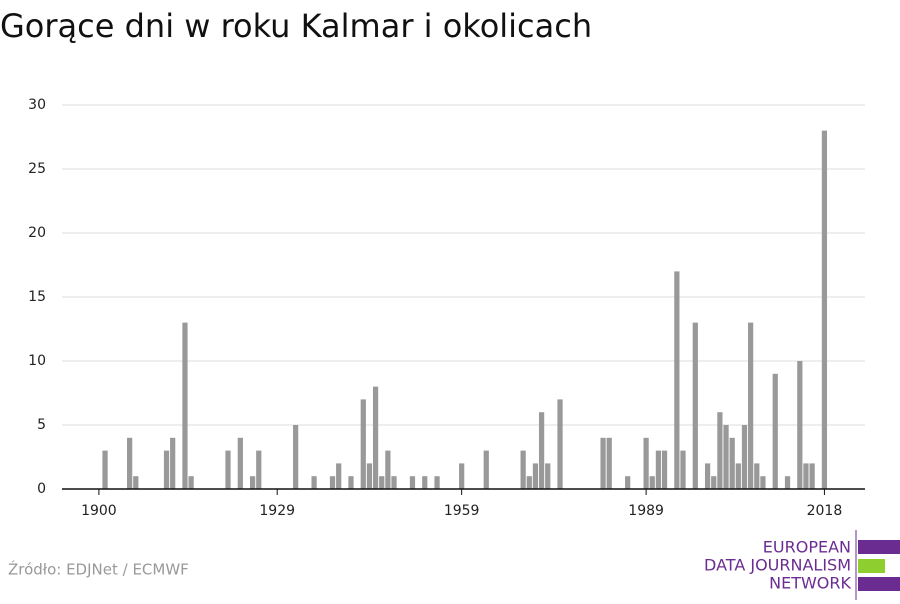 This screenshot has width=900, height=604. Describe the element at coordinates (810, 583) in the screenshot. I see `logo-text: NETWORK` at that location.